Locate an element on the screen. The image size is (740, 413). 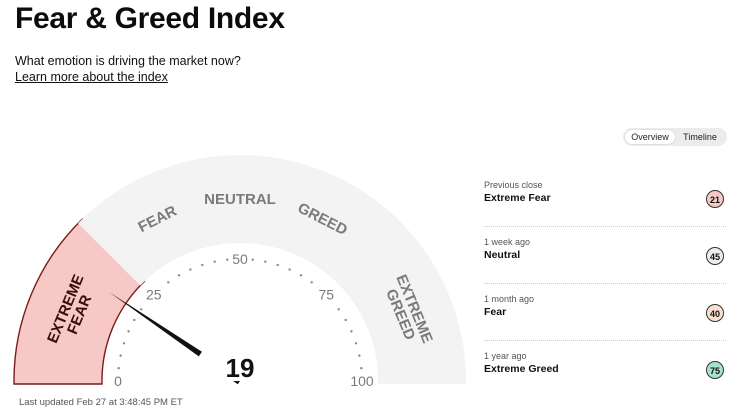
gauge-label-neutral: NEUTRAL is located at coordinates (240, 199).